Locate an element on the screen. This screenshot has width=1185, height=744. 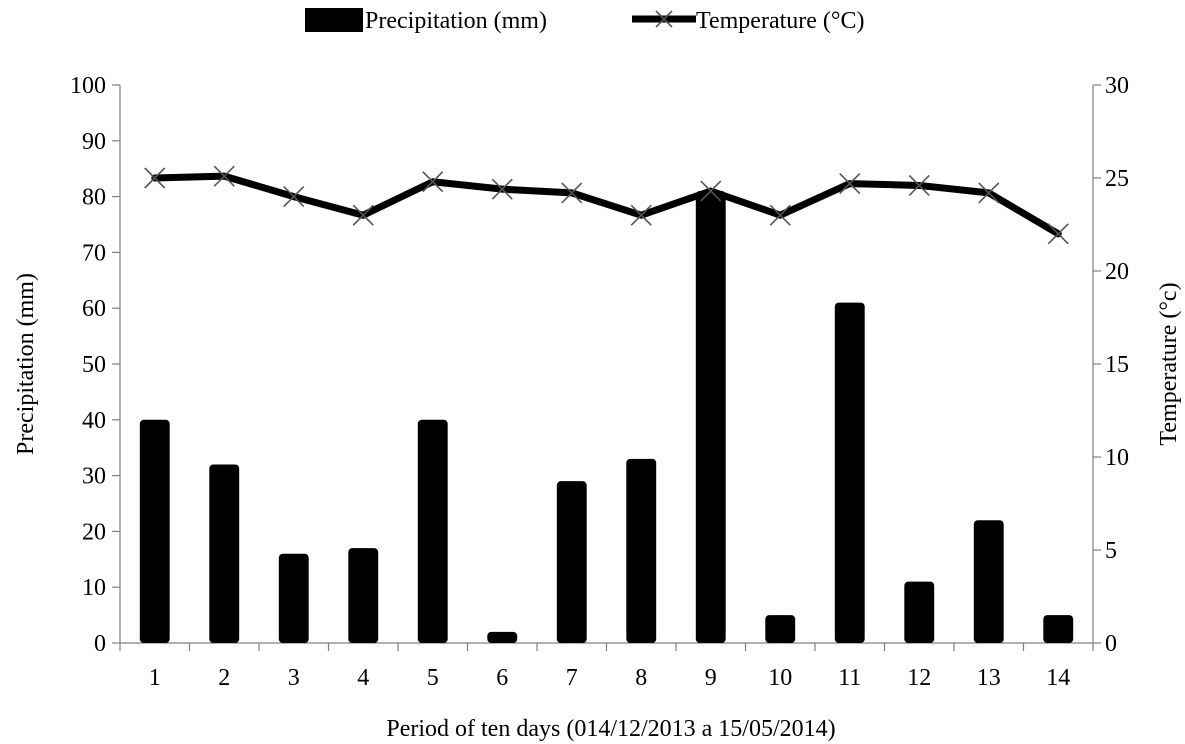
left-tick-label: 70 is located at coordinates (94, 253).